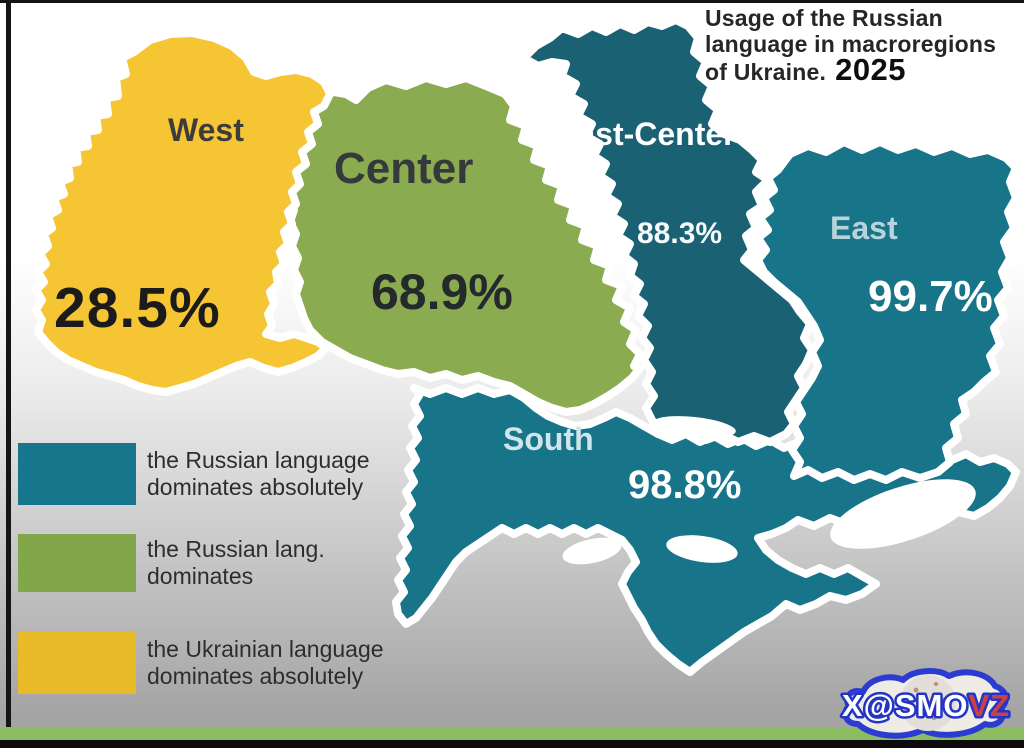  What do you see at coordinates (512, 744) in the screenshot?
I see `bottom-black-bar` at bounding box center [512, 744].